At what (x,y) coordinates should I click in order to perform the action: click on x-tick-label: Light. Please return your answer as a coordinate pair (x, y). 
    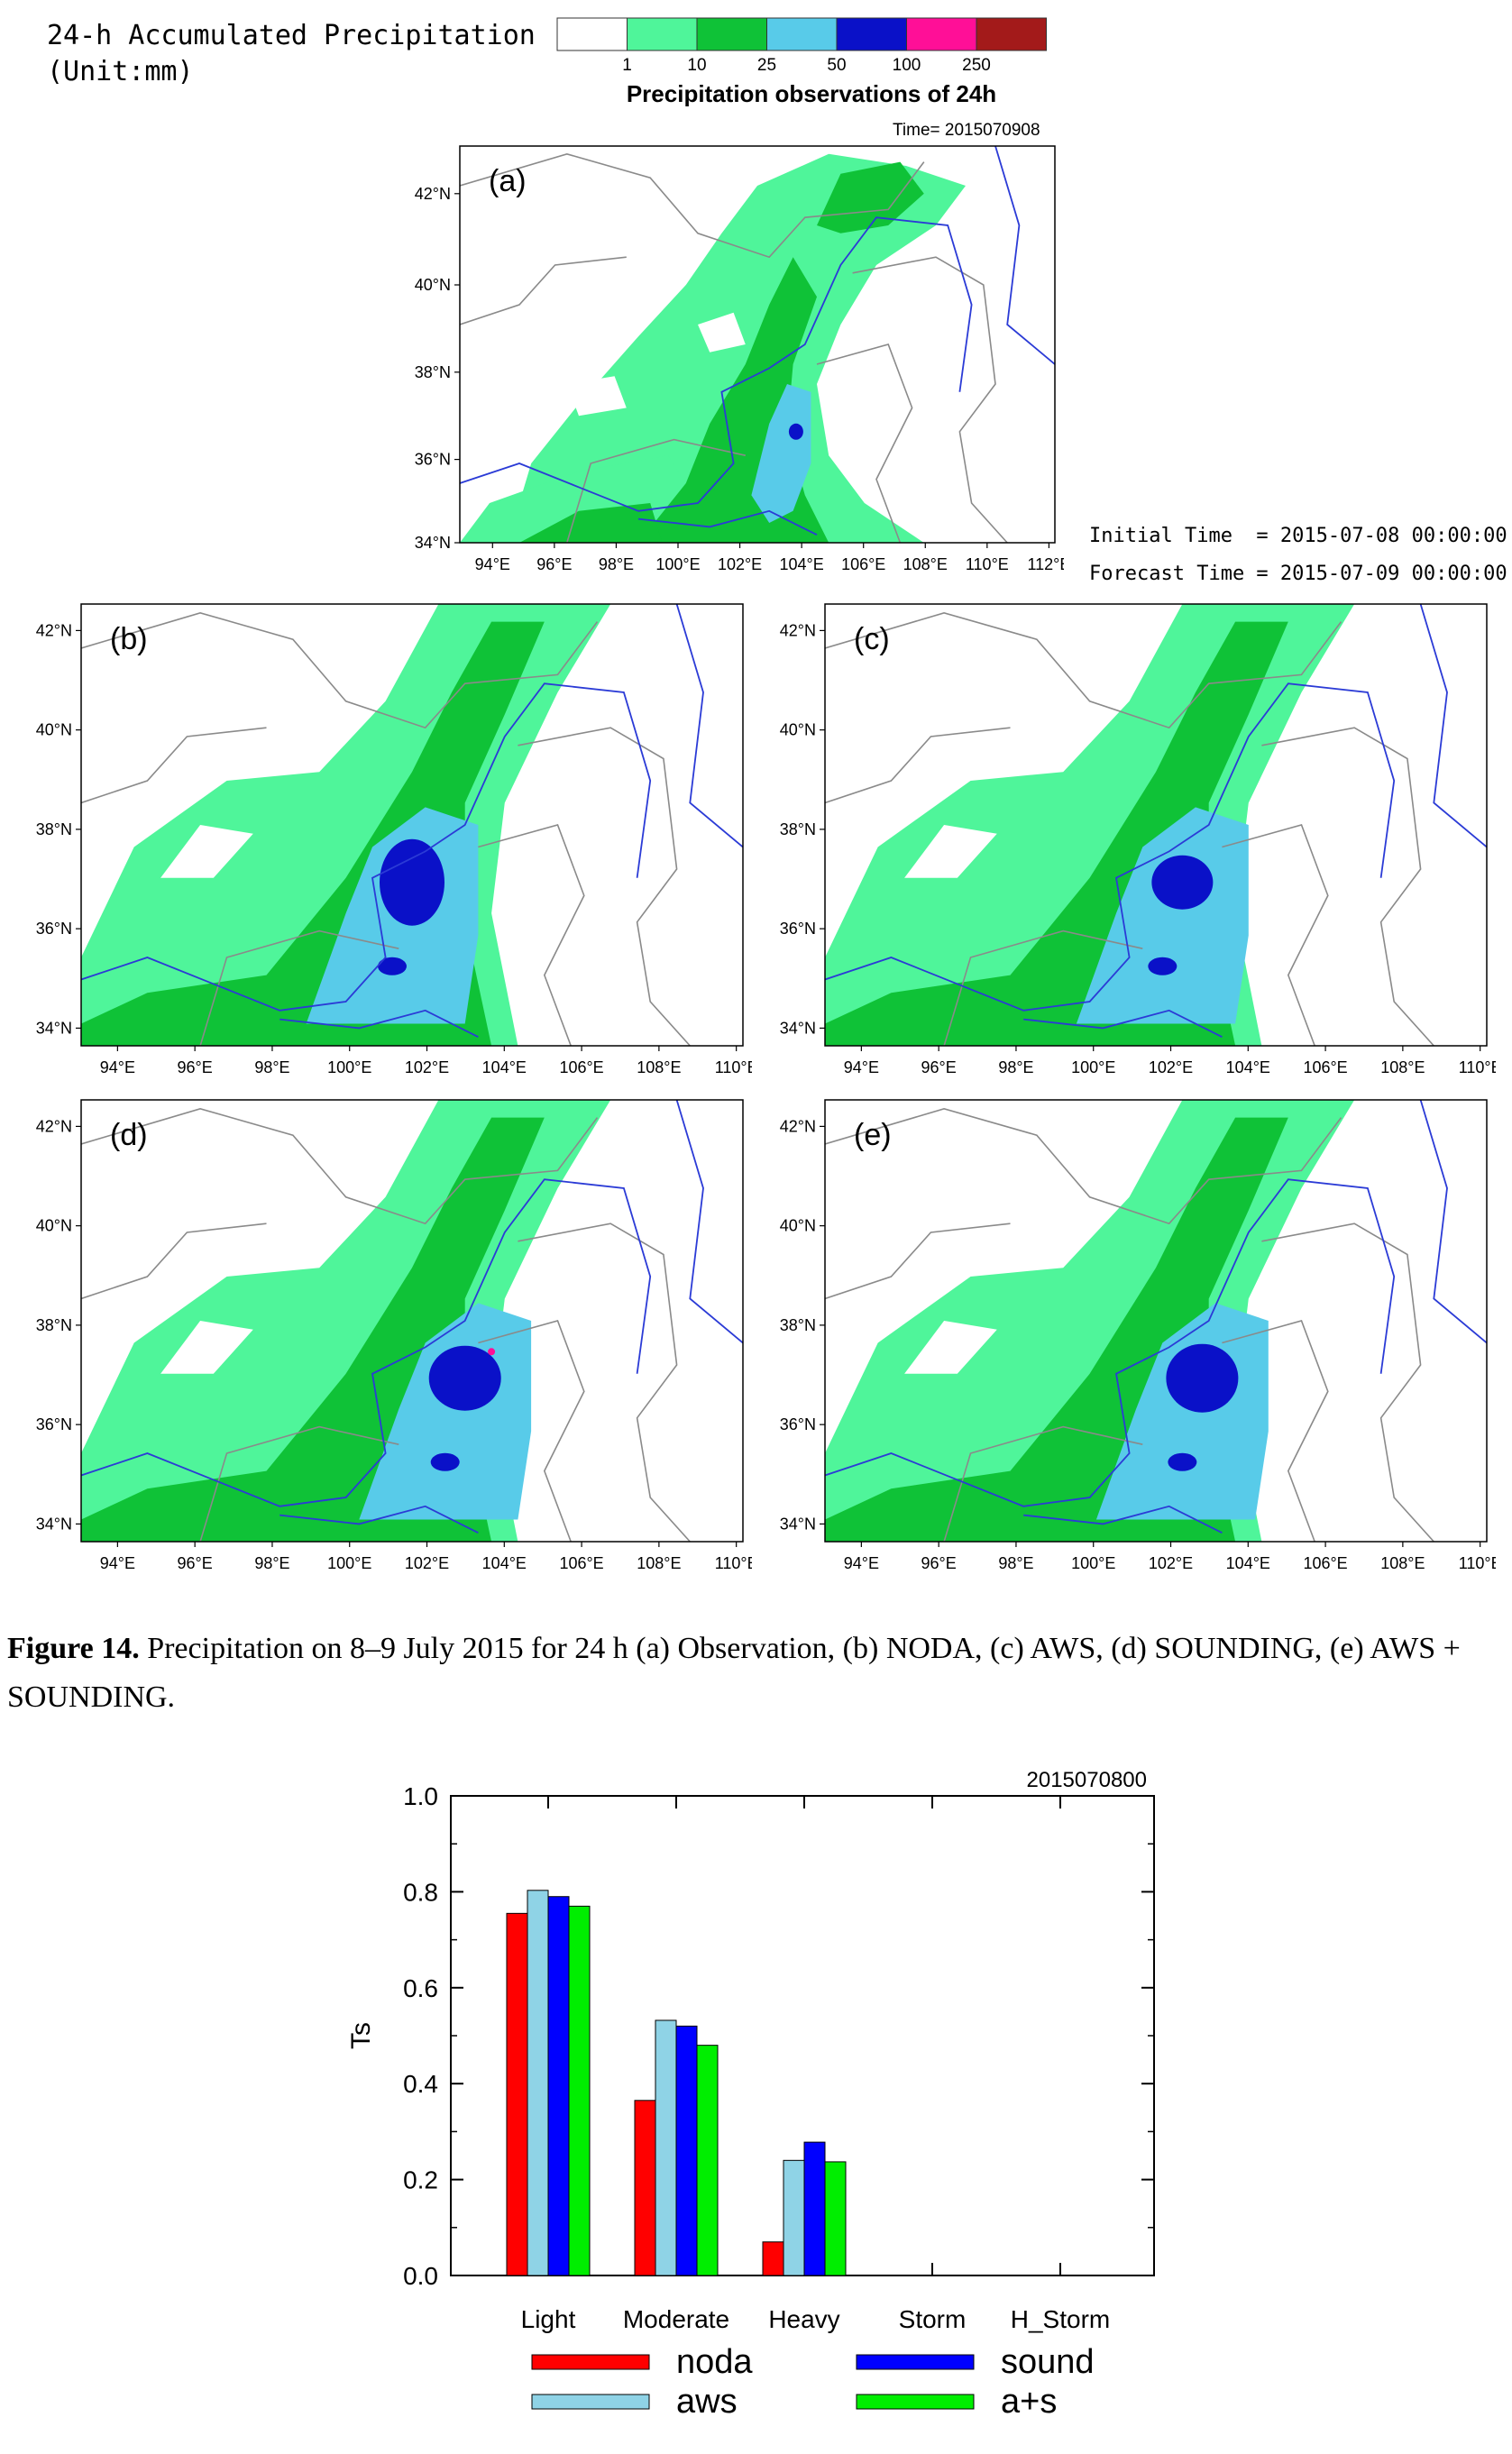
    Looking at the image, I should click on (548, 2319).